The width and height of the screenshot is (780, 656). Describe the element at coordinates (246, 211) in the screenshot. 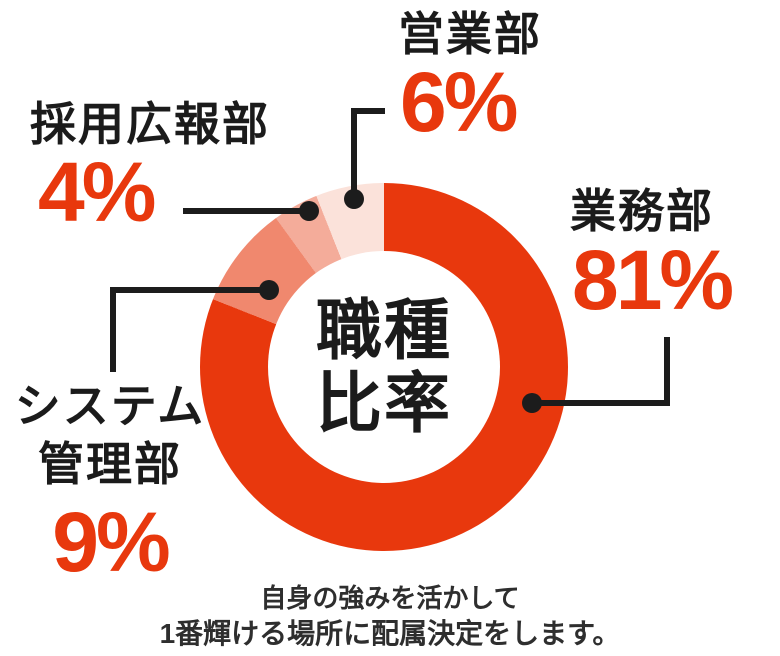

I see `recruit-leader-line-horizontal` at that location.